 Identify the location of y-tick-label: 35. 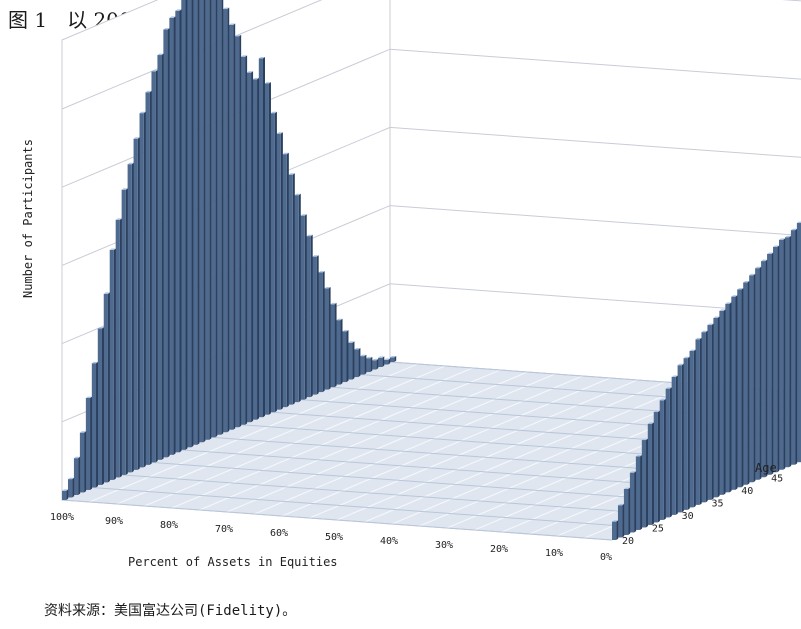
(717, 503).